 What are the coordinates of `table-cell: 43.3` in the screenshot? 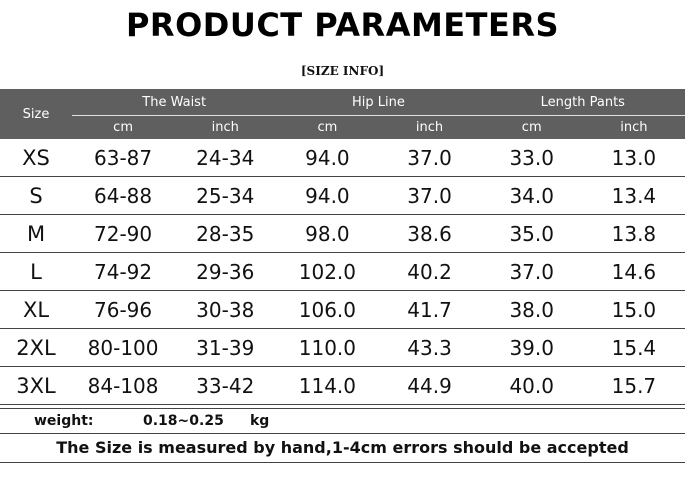 It's located at (429, 347).